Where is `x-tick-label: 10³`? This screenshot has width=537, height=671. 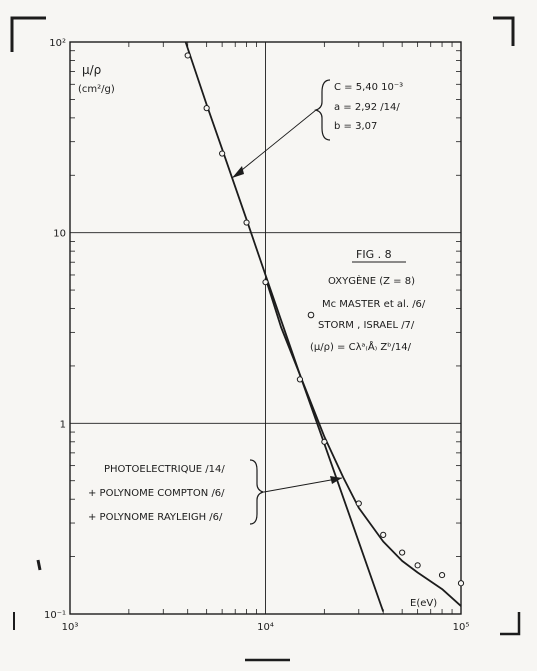 x-tick-label: 10³ is located at coordinates (70, 627).